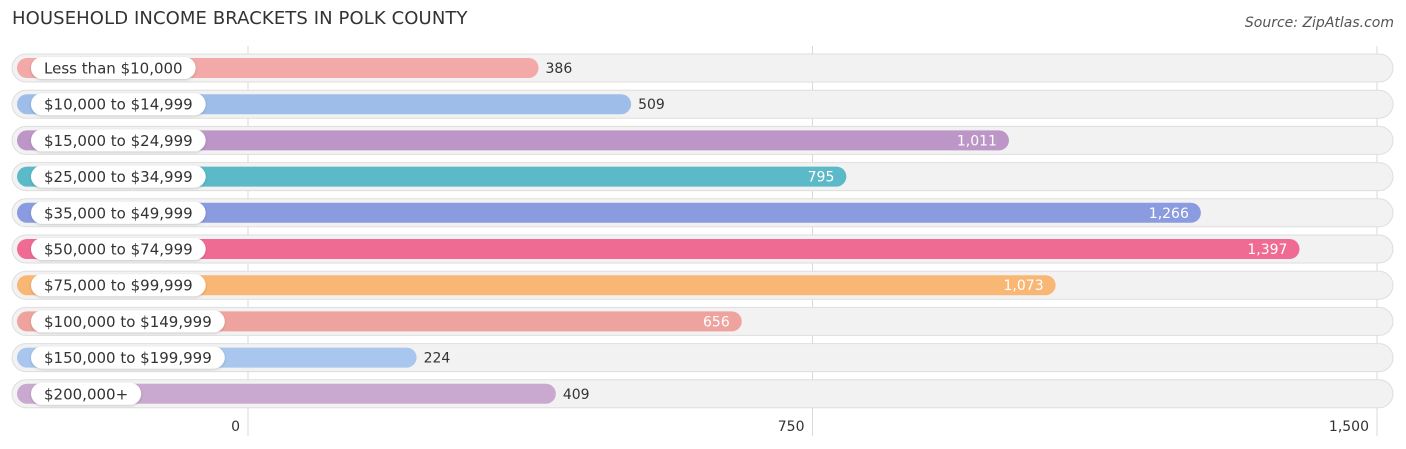  Describe the element at coordinates (240, 18) in the screenshot. I see `chart-title: HOUSEHOLD INCOME BRACKETS IN POLK COUNTY` at that location.